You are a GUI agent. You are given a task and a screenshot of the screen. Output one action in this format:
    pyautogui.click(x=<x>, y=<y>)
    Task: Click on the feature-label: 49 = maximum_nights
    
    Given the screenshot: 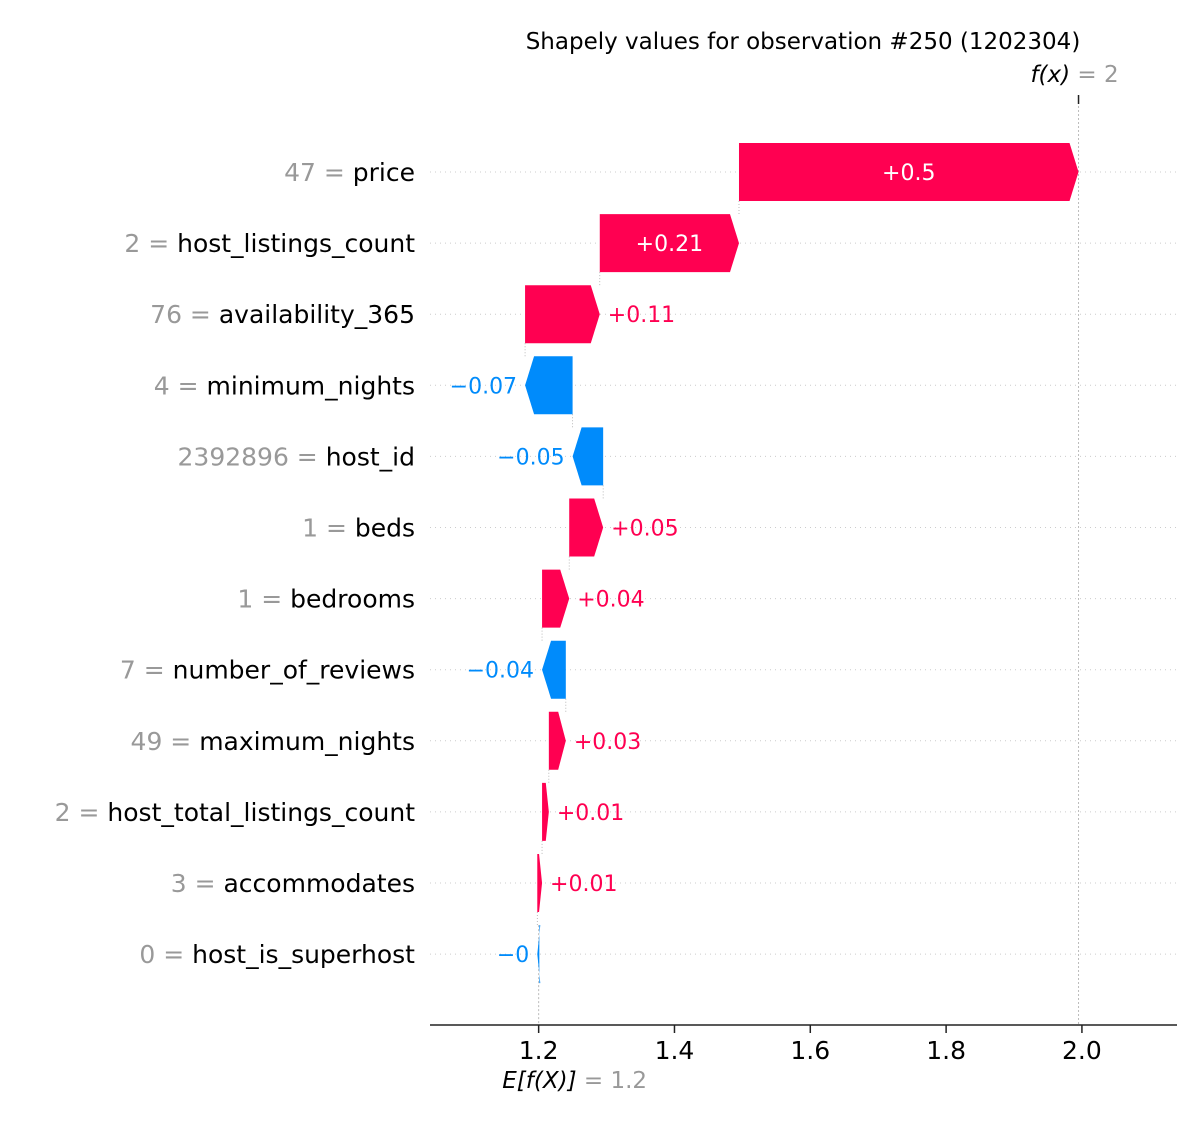 What is the action you would take?
    pyautogui.click(x=273, y=741)
    